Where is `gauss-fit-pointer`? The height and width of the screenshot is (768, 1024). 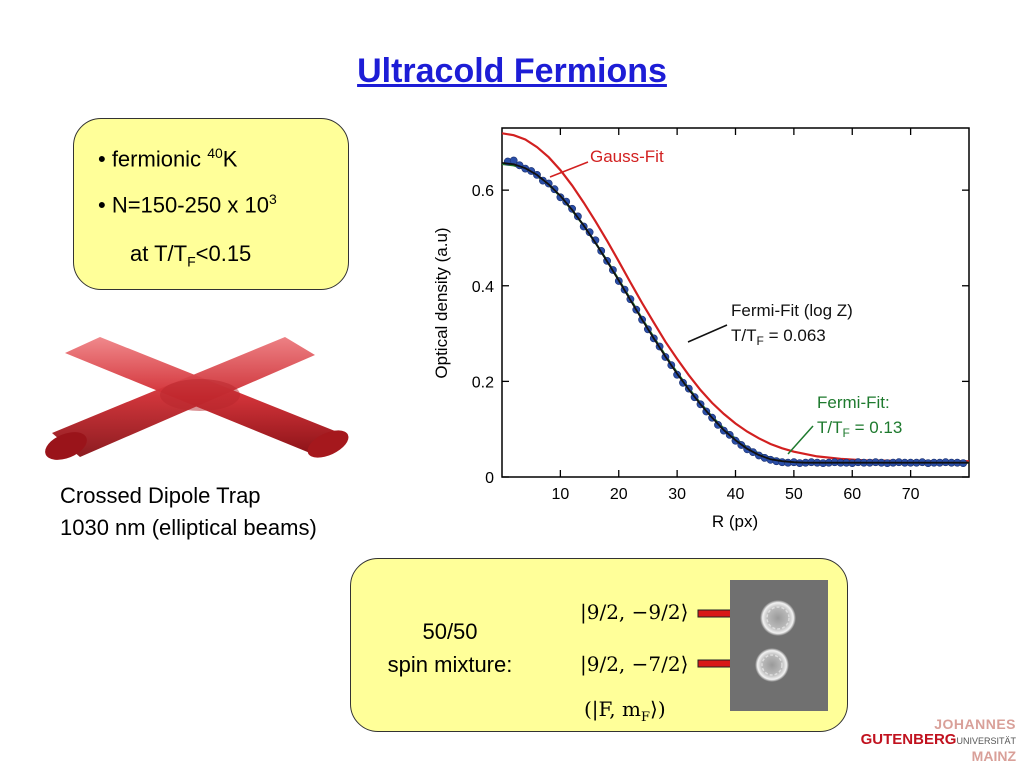 gauss-fit-pointer is located at coordinates (569, 169).